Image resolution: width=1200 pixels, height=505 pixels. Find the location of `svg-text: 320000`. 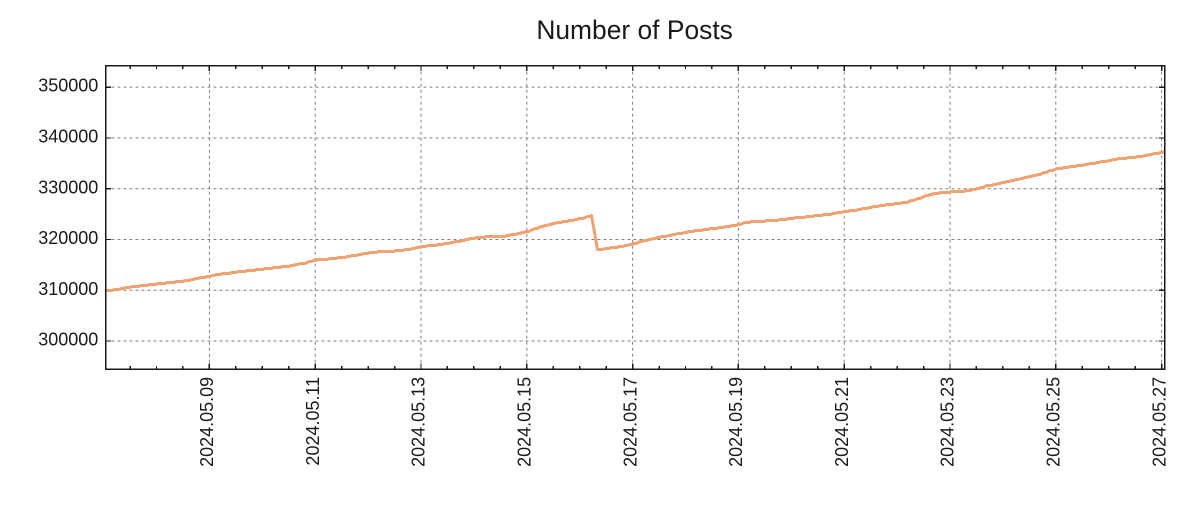

svg-text: 320000 is located at coordinates (68, 238).